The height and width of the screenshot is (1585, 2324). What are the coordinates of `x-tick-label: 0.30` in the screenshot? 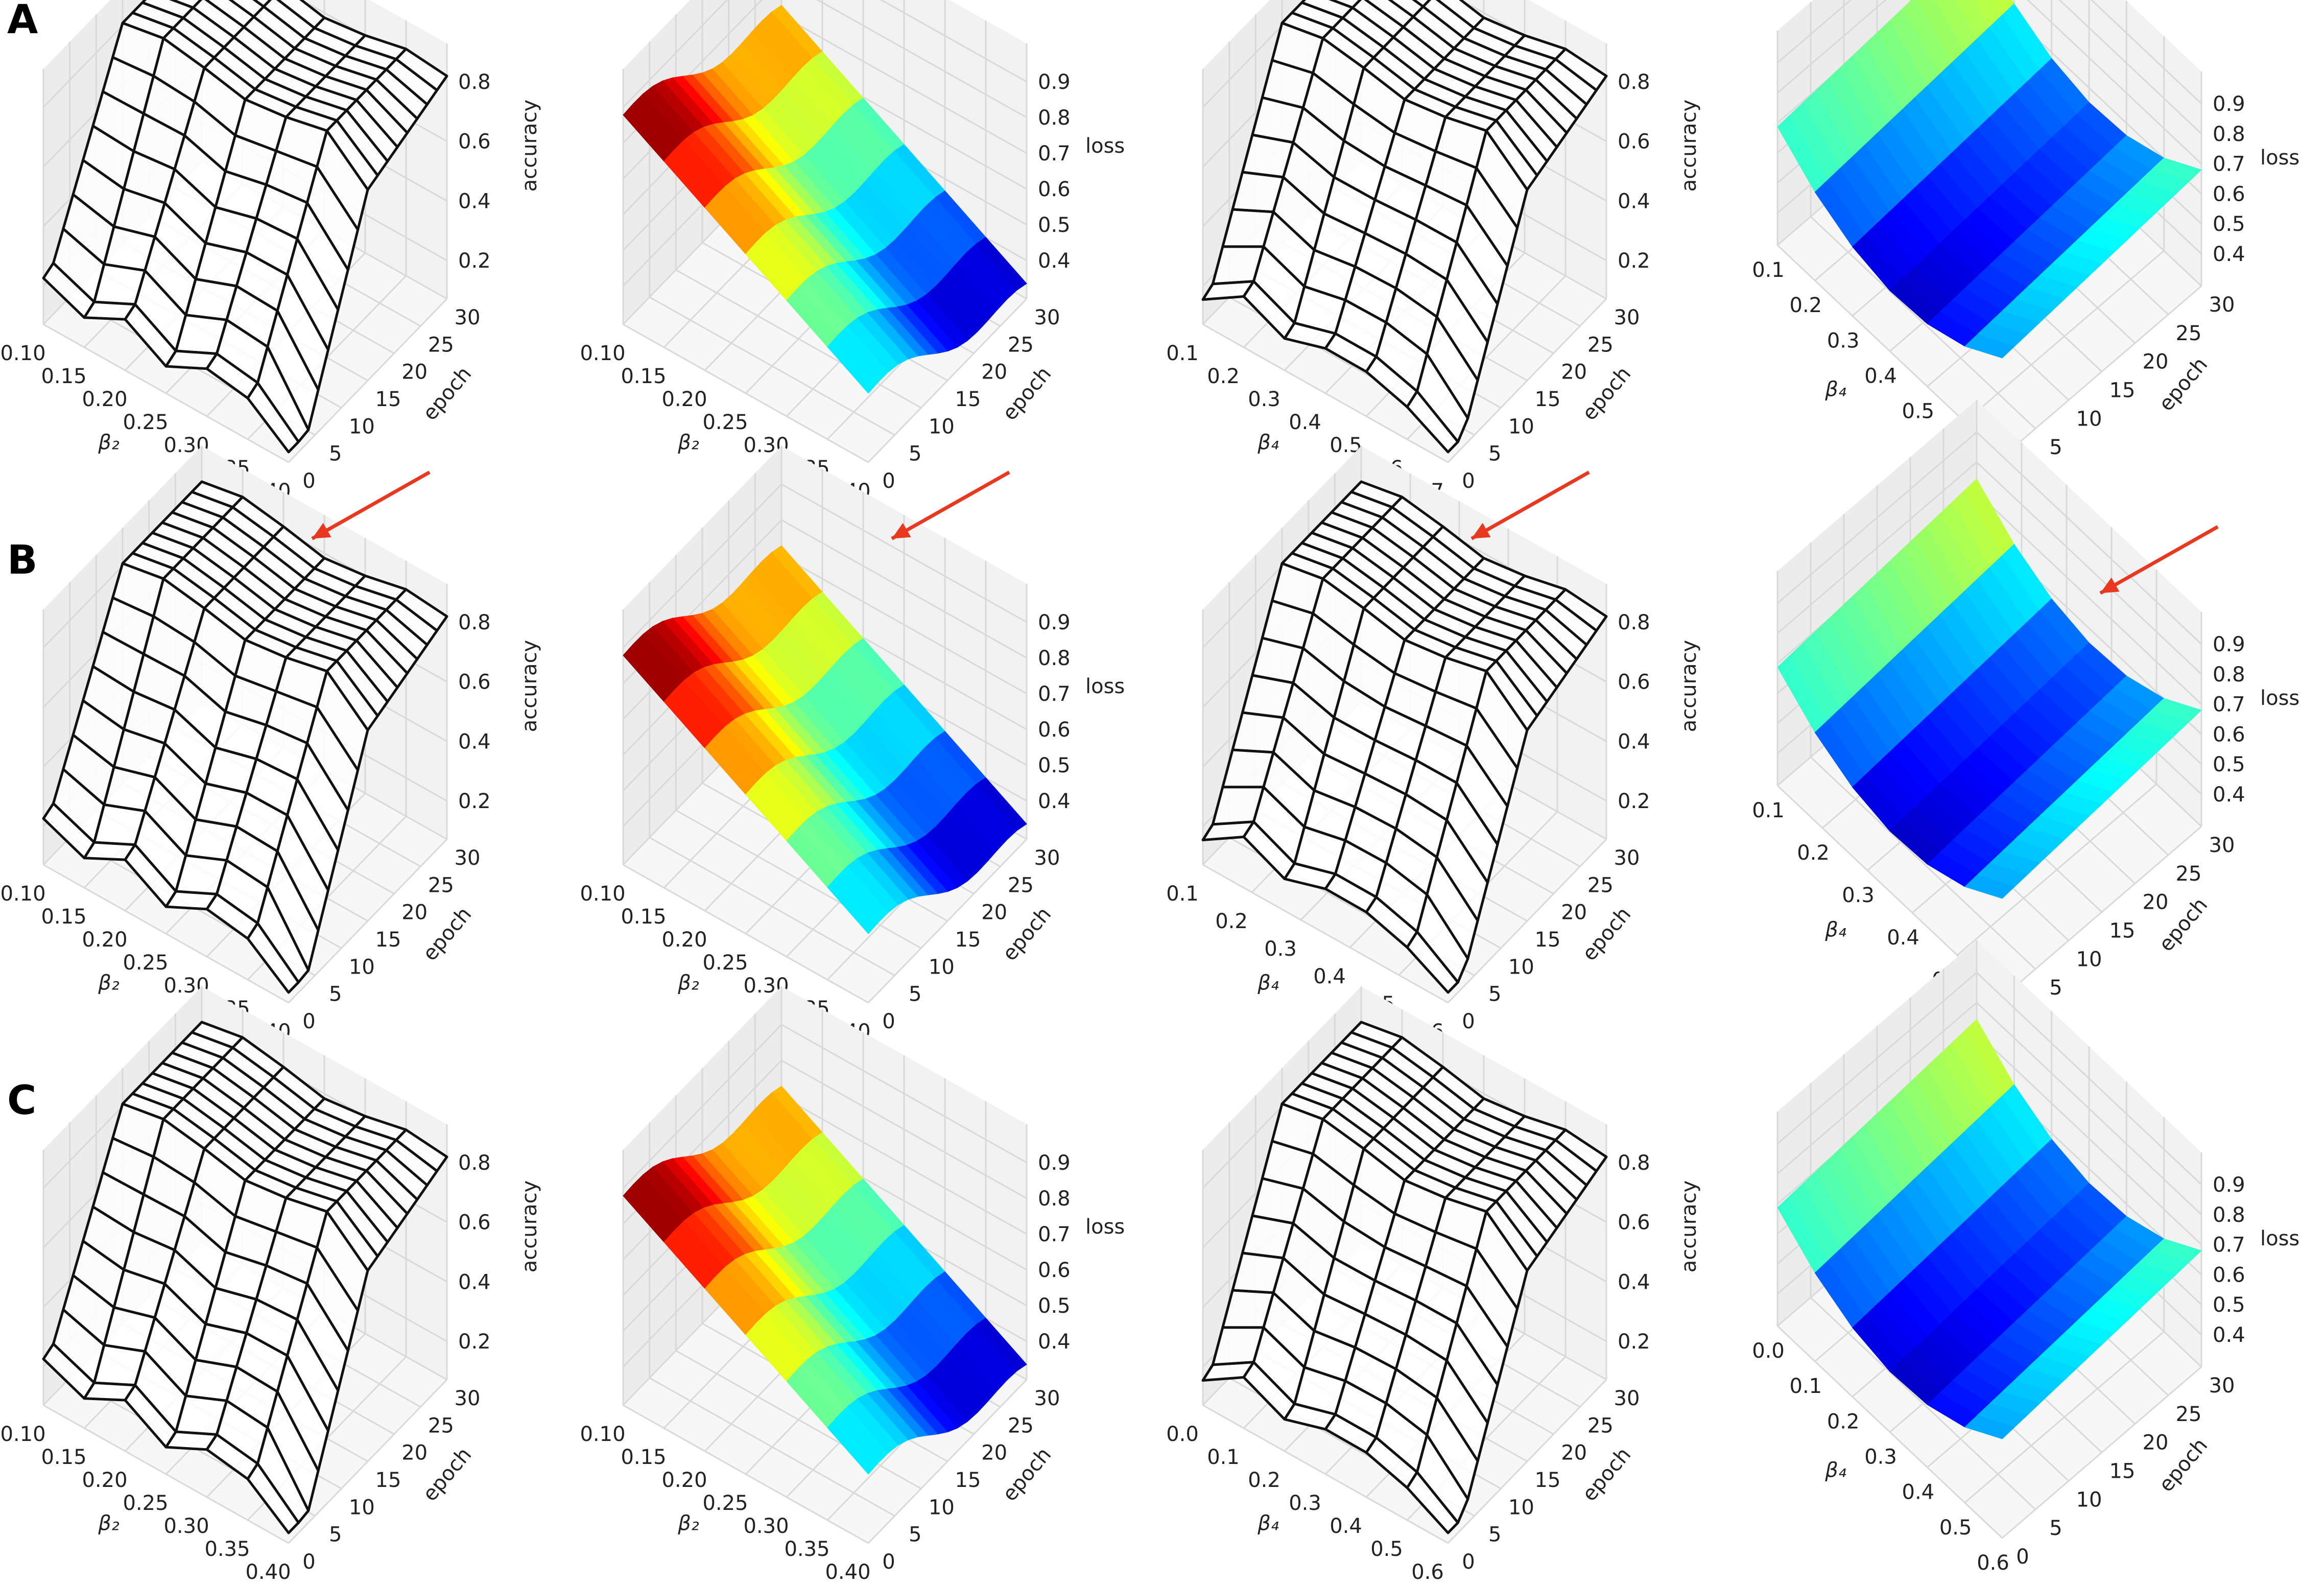 It's located at (186, 1526).